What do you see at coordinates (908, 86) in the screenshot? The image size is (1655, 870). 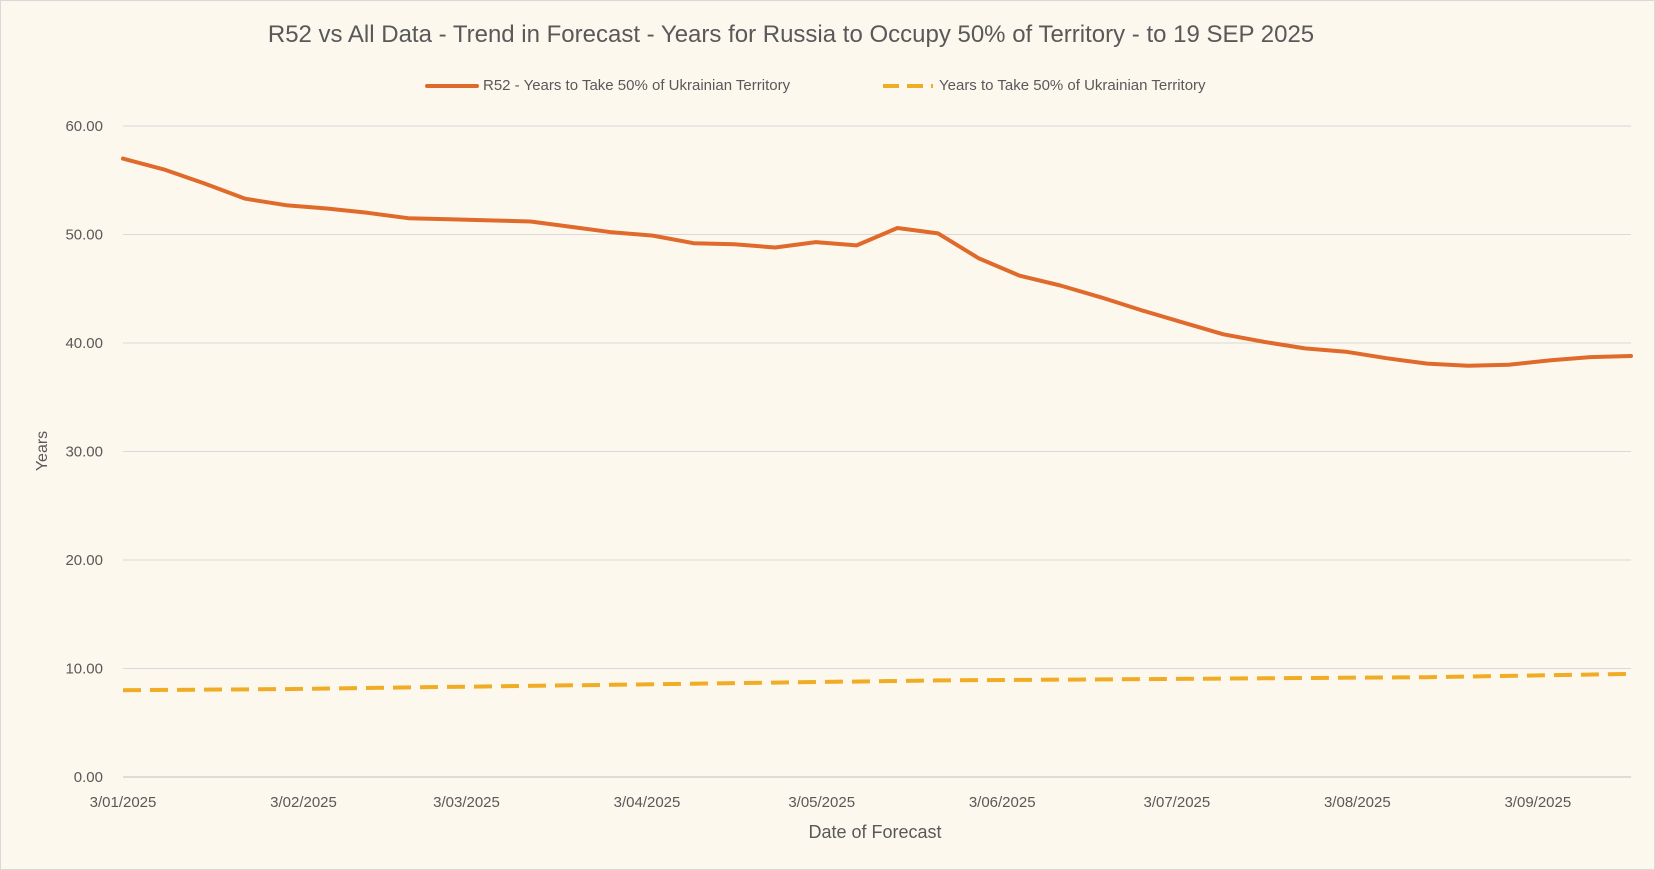 I see `legend-swatch-all-data` at bounding box center [908, 86].